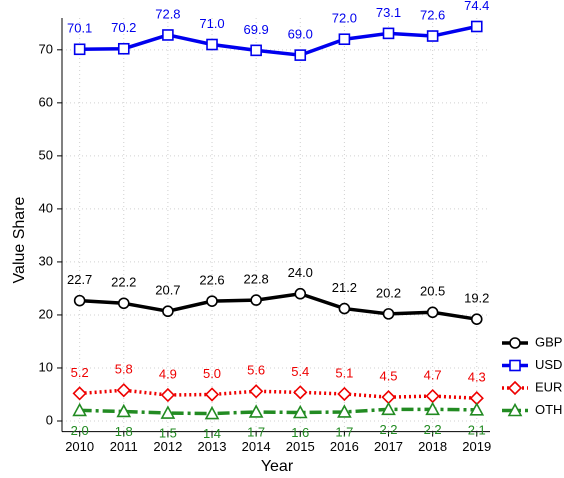 The width and height of the screenshot is (564, 478). Describe the element at coordinates (211, 280) in the screenshot. I see `data-label: 22.6` at that location.